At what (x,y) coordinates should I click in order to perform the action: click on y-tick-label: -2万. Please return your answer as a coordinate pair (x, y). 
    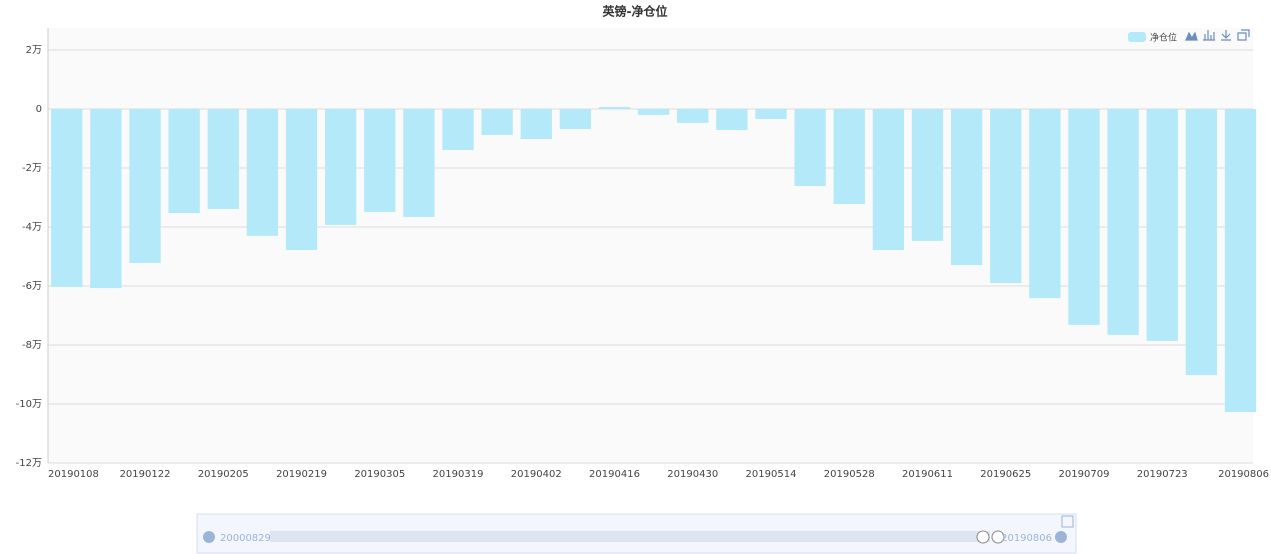
    Looking at the image, I should click on (32, 168).